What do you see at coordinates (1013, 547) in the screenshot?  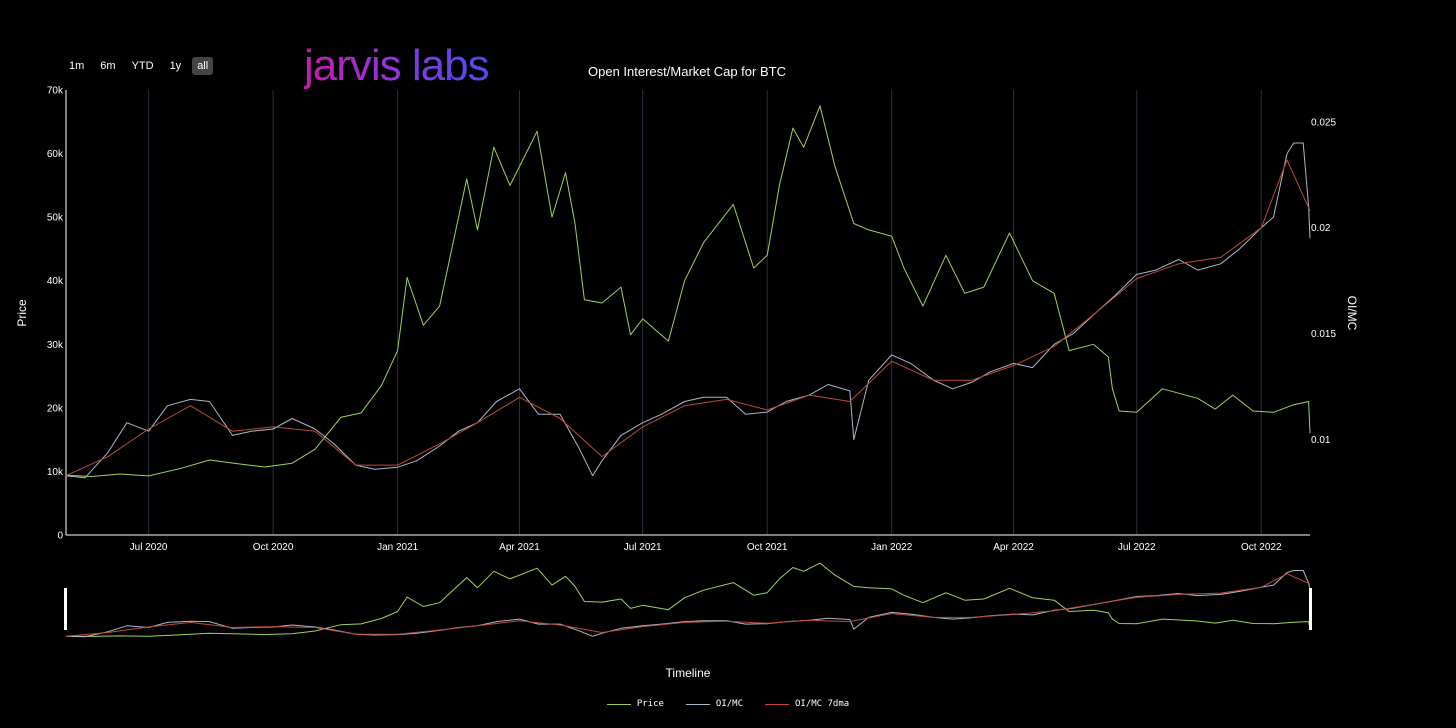 I see `x-tick-label: Apr 2022` at bounding box center [1013, 547].